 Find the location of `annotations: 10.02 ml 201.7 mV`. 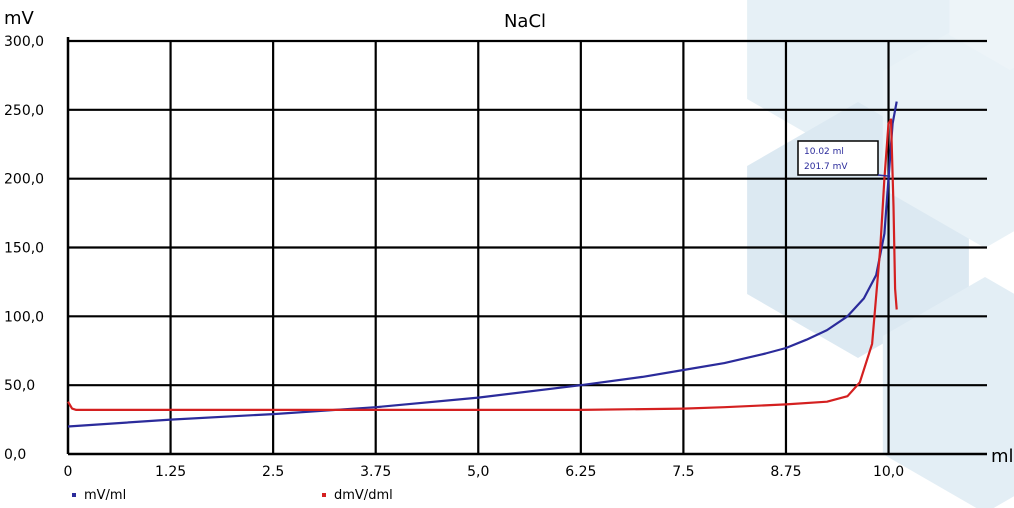

annotations: 10.02 ml 201.7 mV is located at coordinates (844, 159).